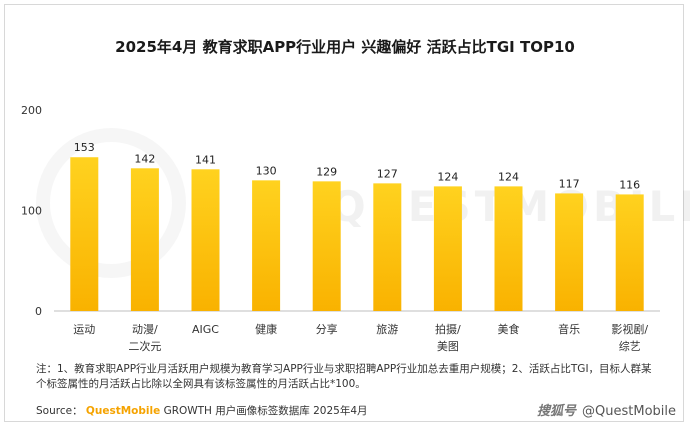 This screenshot has height=428, width=690. I want to click on account-handle: @QuestMobile, so click(629, 411).